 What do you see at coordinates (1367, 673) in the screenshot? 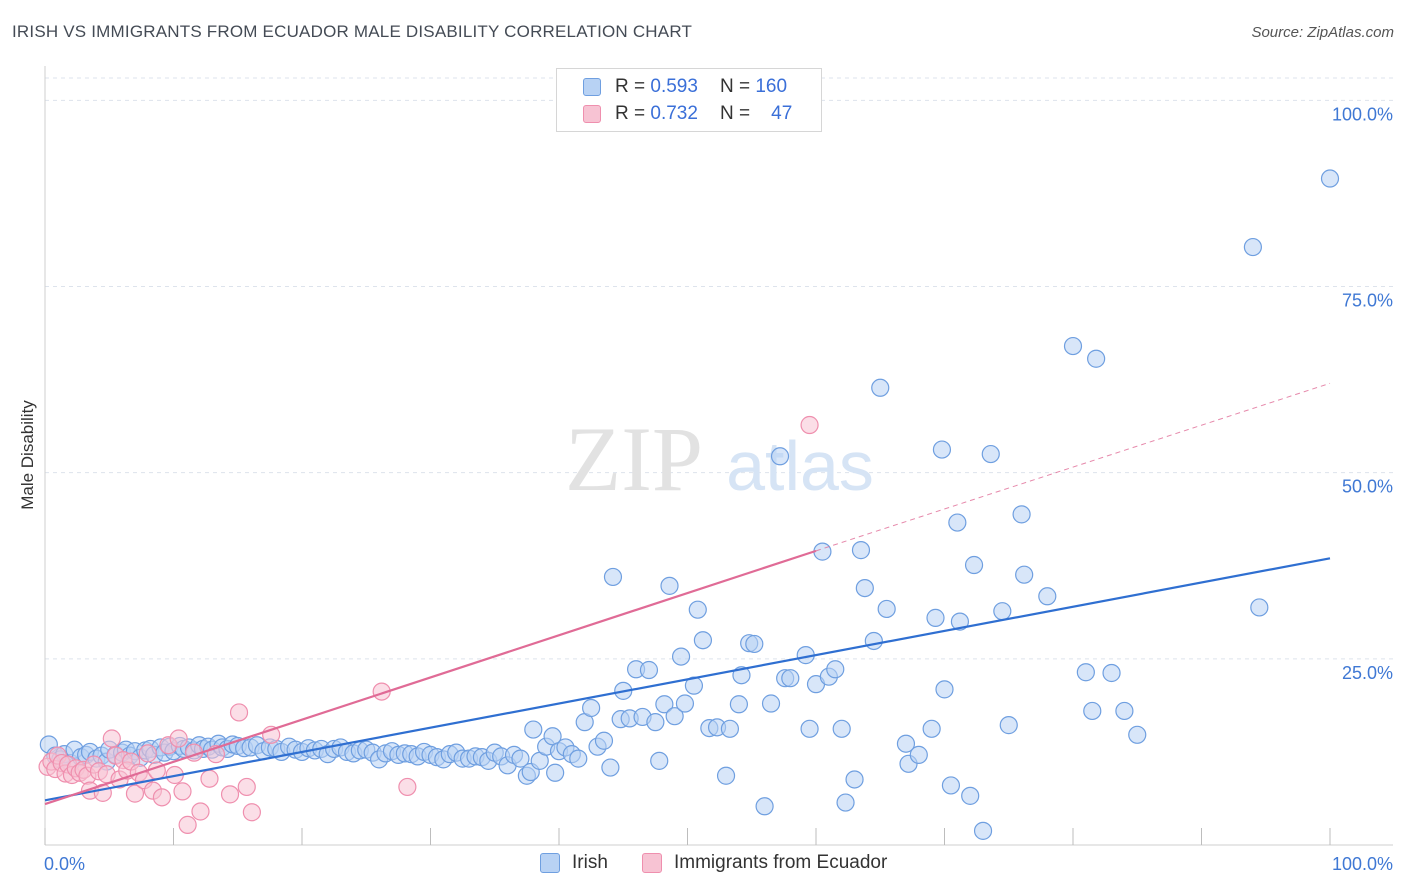
I see `y-tick-label: 25.0%` at bounding box center [1367, 673].